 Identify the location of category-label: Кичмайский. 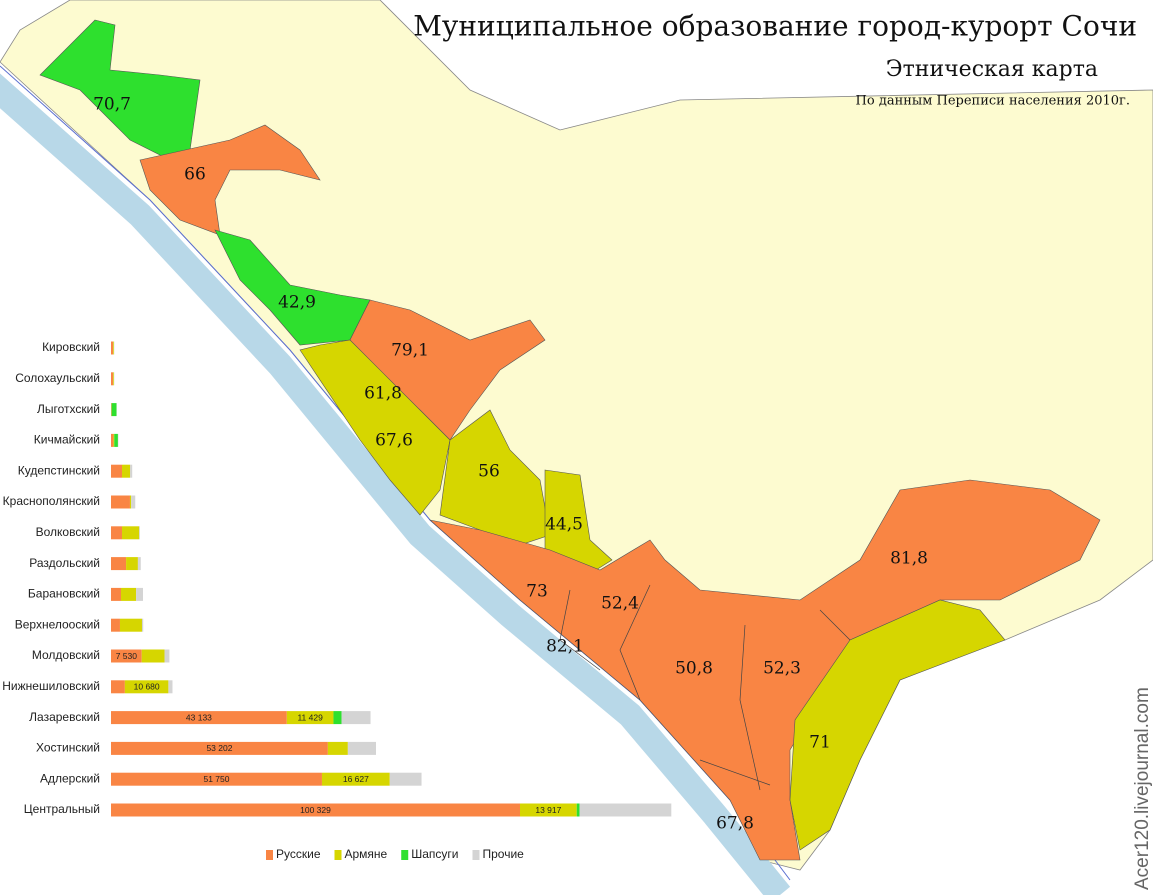
(67, 440).